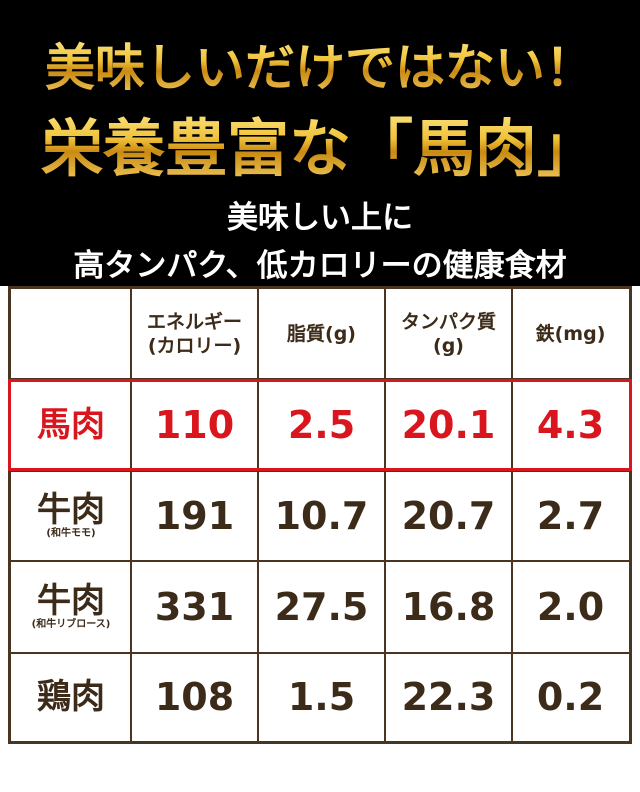 The width and height of the screenshot is (640, 792). Describe the element at coordinates (570, 697) in the screenshot. I see `value-cell: 0.2` at that location.